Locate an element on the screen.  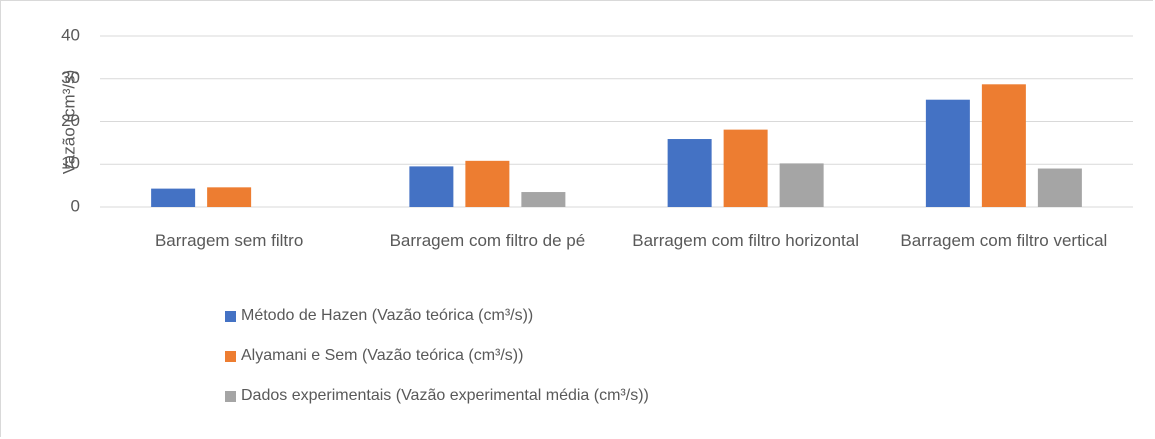
x-tick-label: Barragem sem filtro is located at coordinates (229, 240).